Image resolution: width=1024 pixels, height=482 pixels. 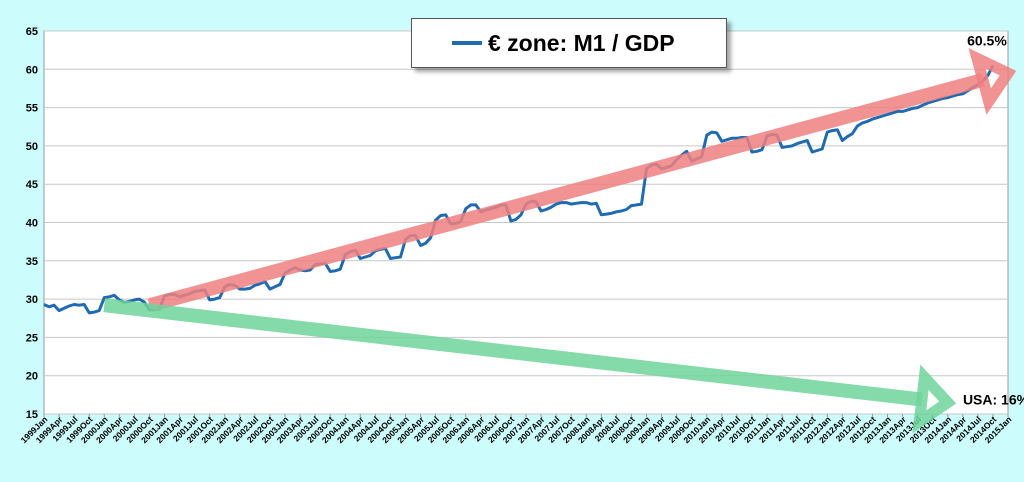 What do you see at coordinates (934, 399) in the screenshot?
I see `usa-trend-arrow-head` at bounding box center [934, 399].